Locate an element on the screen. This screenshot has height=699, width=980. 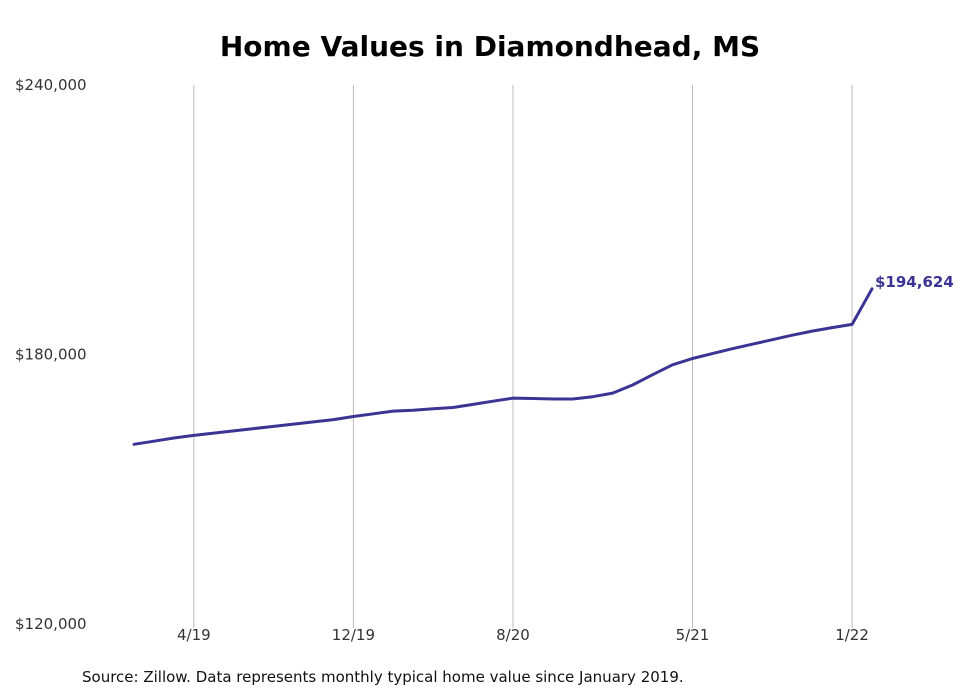
data-label: $194,624 is located at coordinates (914, 282).